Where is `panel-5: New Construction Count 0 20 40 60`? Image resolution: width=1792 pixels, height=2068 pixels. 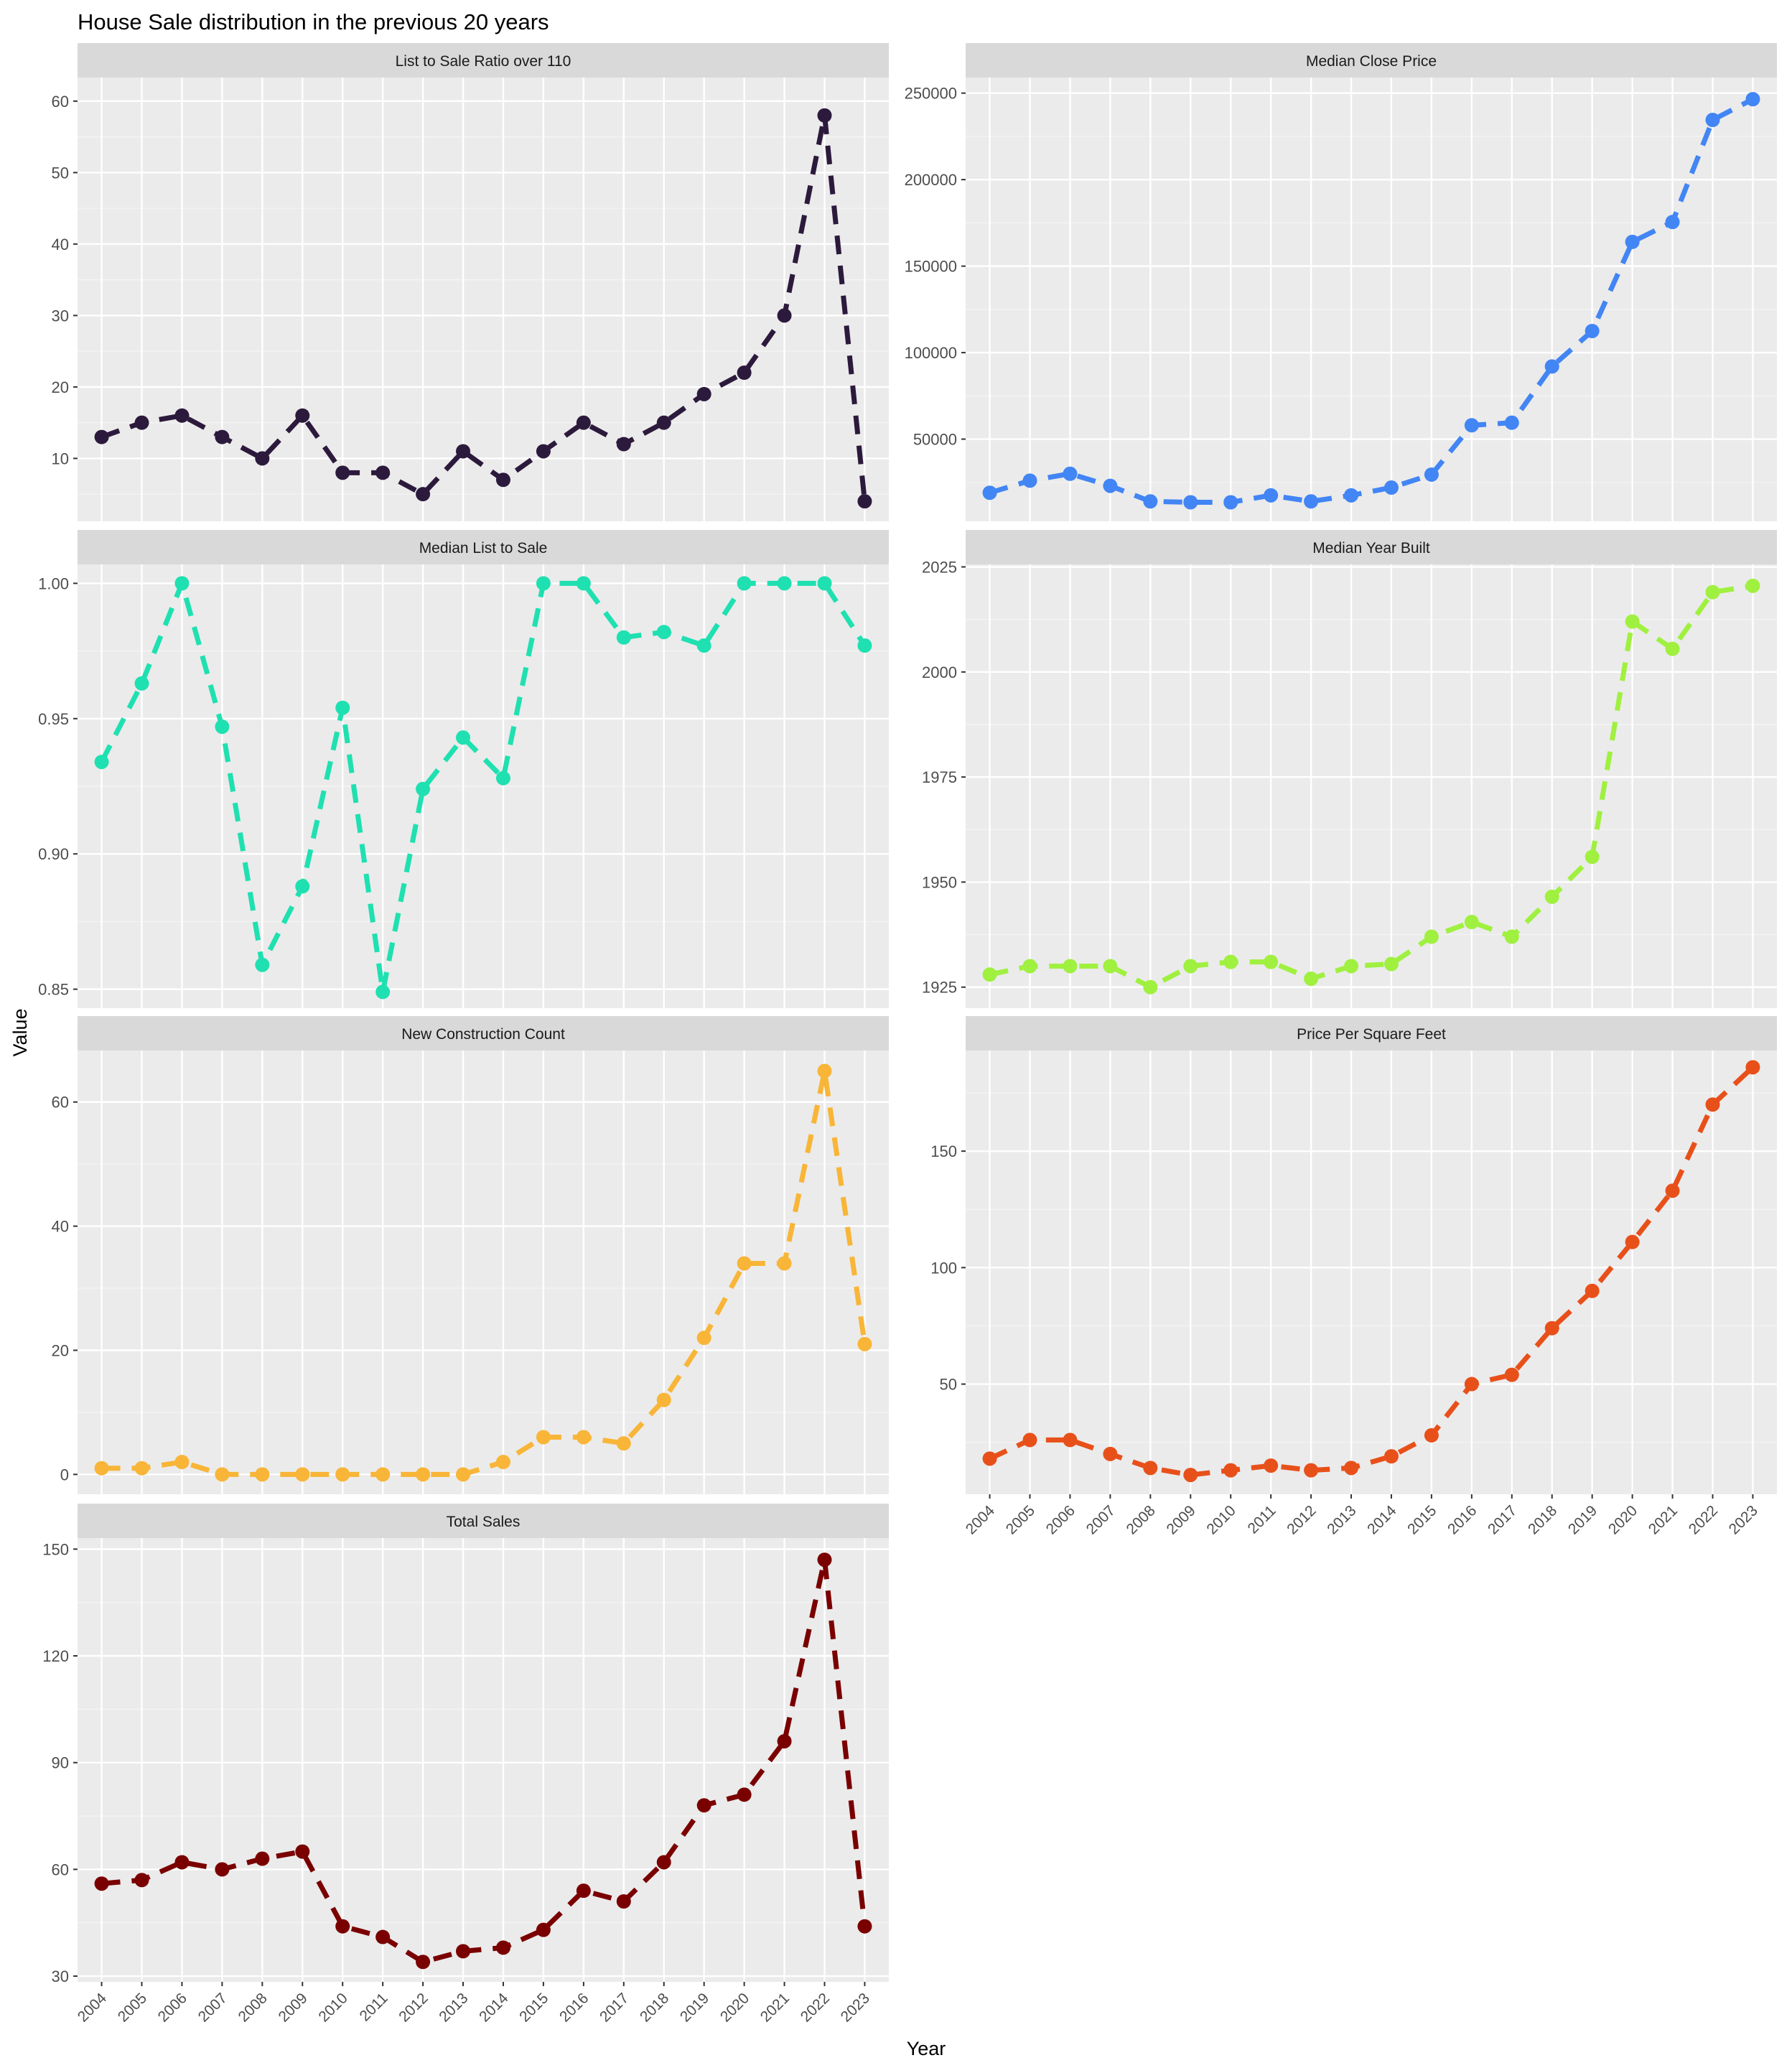
panel-5: New Construction Count 0 20 40 60 is located at coordinates (470, 1255).